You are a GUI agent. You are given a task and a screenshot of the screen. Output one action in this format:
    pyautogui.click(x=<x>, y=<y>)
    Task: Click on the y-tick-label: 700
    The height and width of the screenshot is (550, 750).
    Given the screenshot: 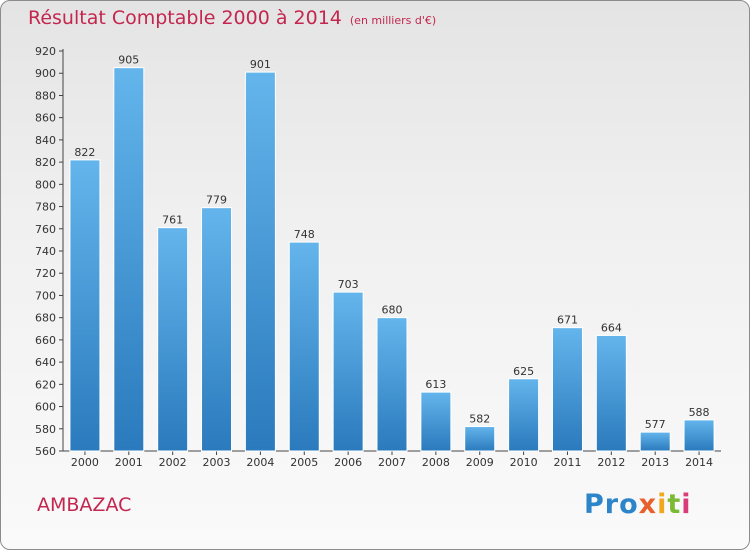 What is the action you would take?
    pyautogui.click(x=45, y=295)
    